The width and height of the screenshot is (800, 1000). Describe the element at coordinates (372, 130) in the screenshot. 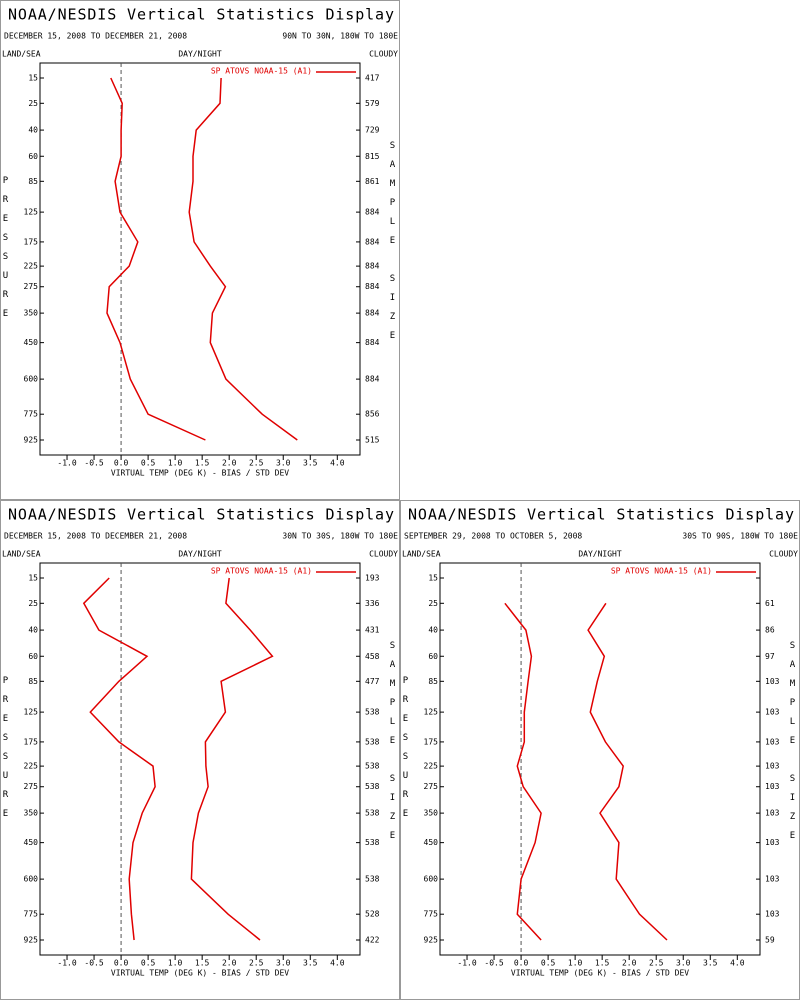

I see `sample-size-label: 729` at that location.